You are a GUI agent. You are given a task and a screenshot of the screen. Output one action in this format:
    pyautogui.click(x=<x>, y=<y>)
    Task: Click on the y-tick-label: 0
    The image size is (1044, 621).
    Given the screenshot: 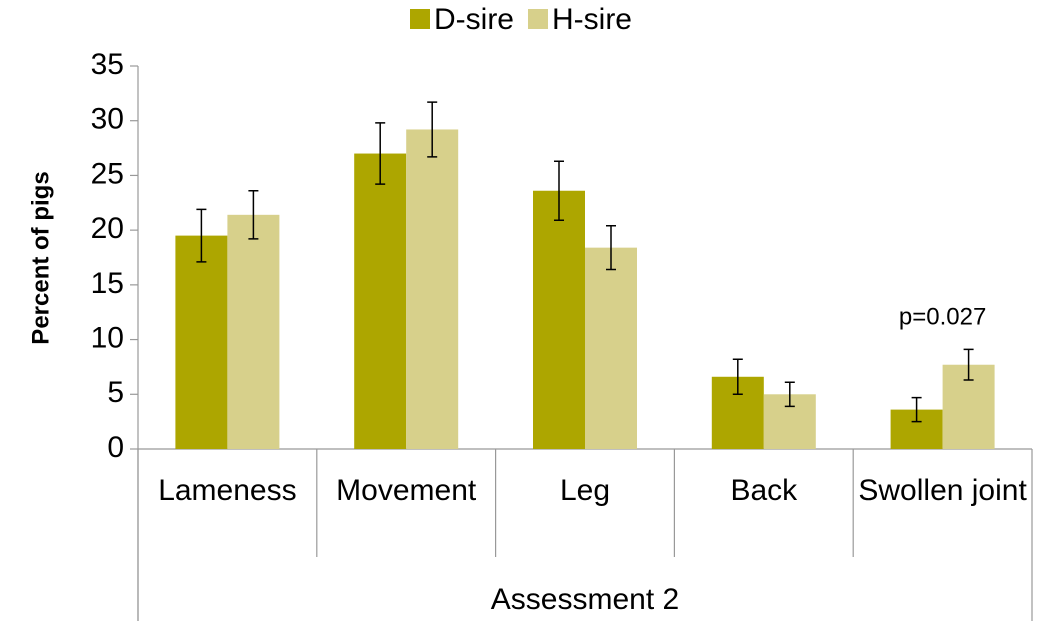 What is the action you would take?
    pyautogui.click(x=115, y=447)
    